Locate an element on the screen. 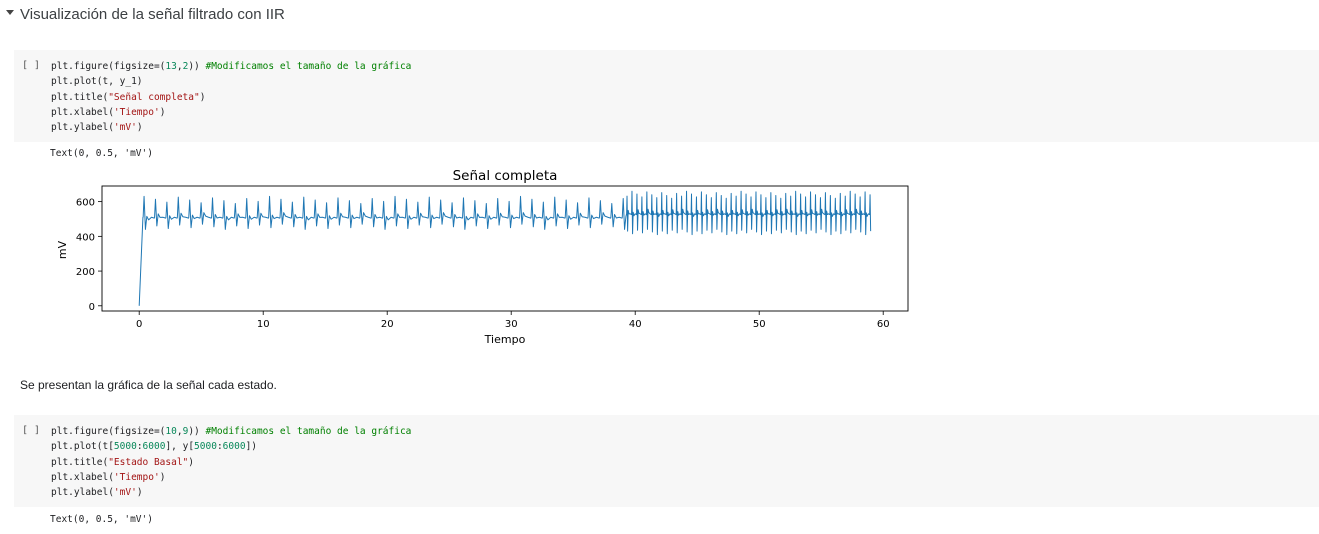 This screenshot has width=1319, height=534. chart-title: Señal completa is located at coordinates (505, 176).